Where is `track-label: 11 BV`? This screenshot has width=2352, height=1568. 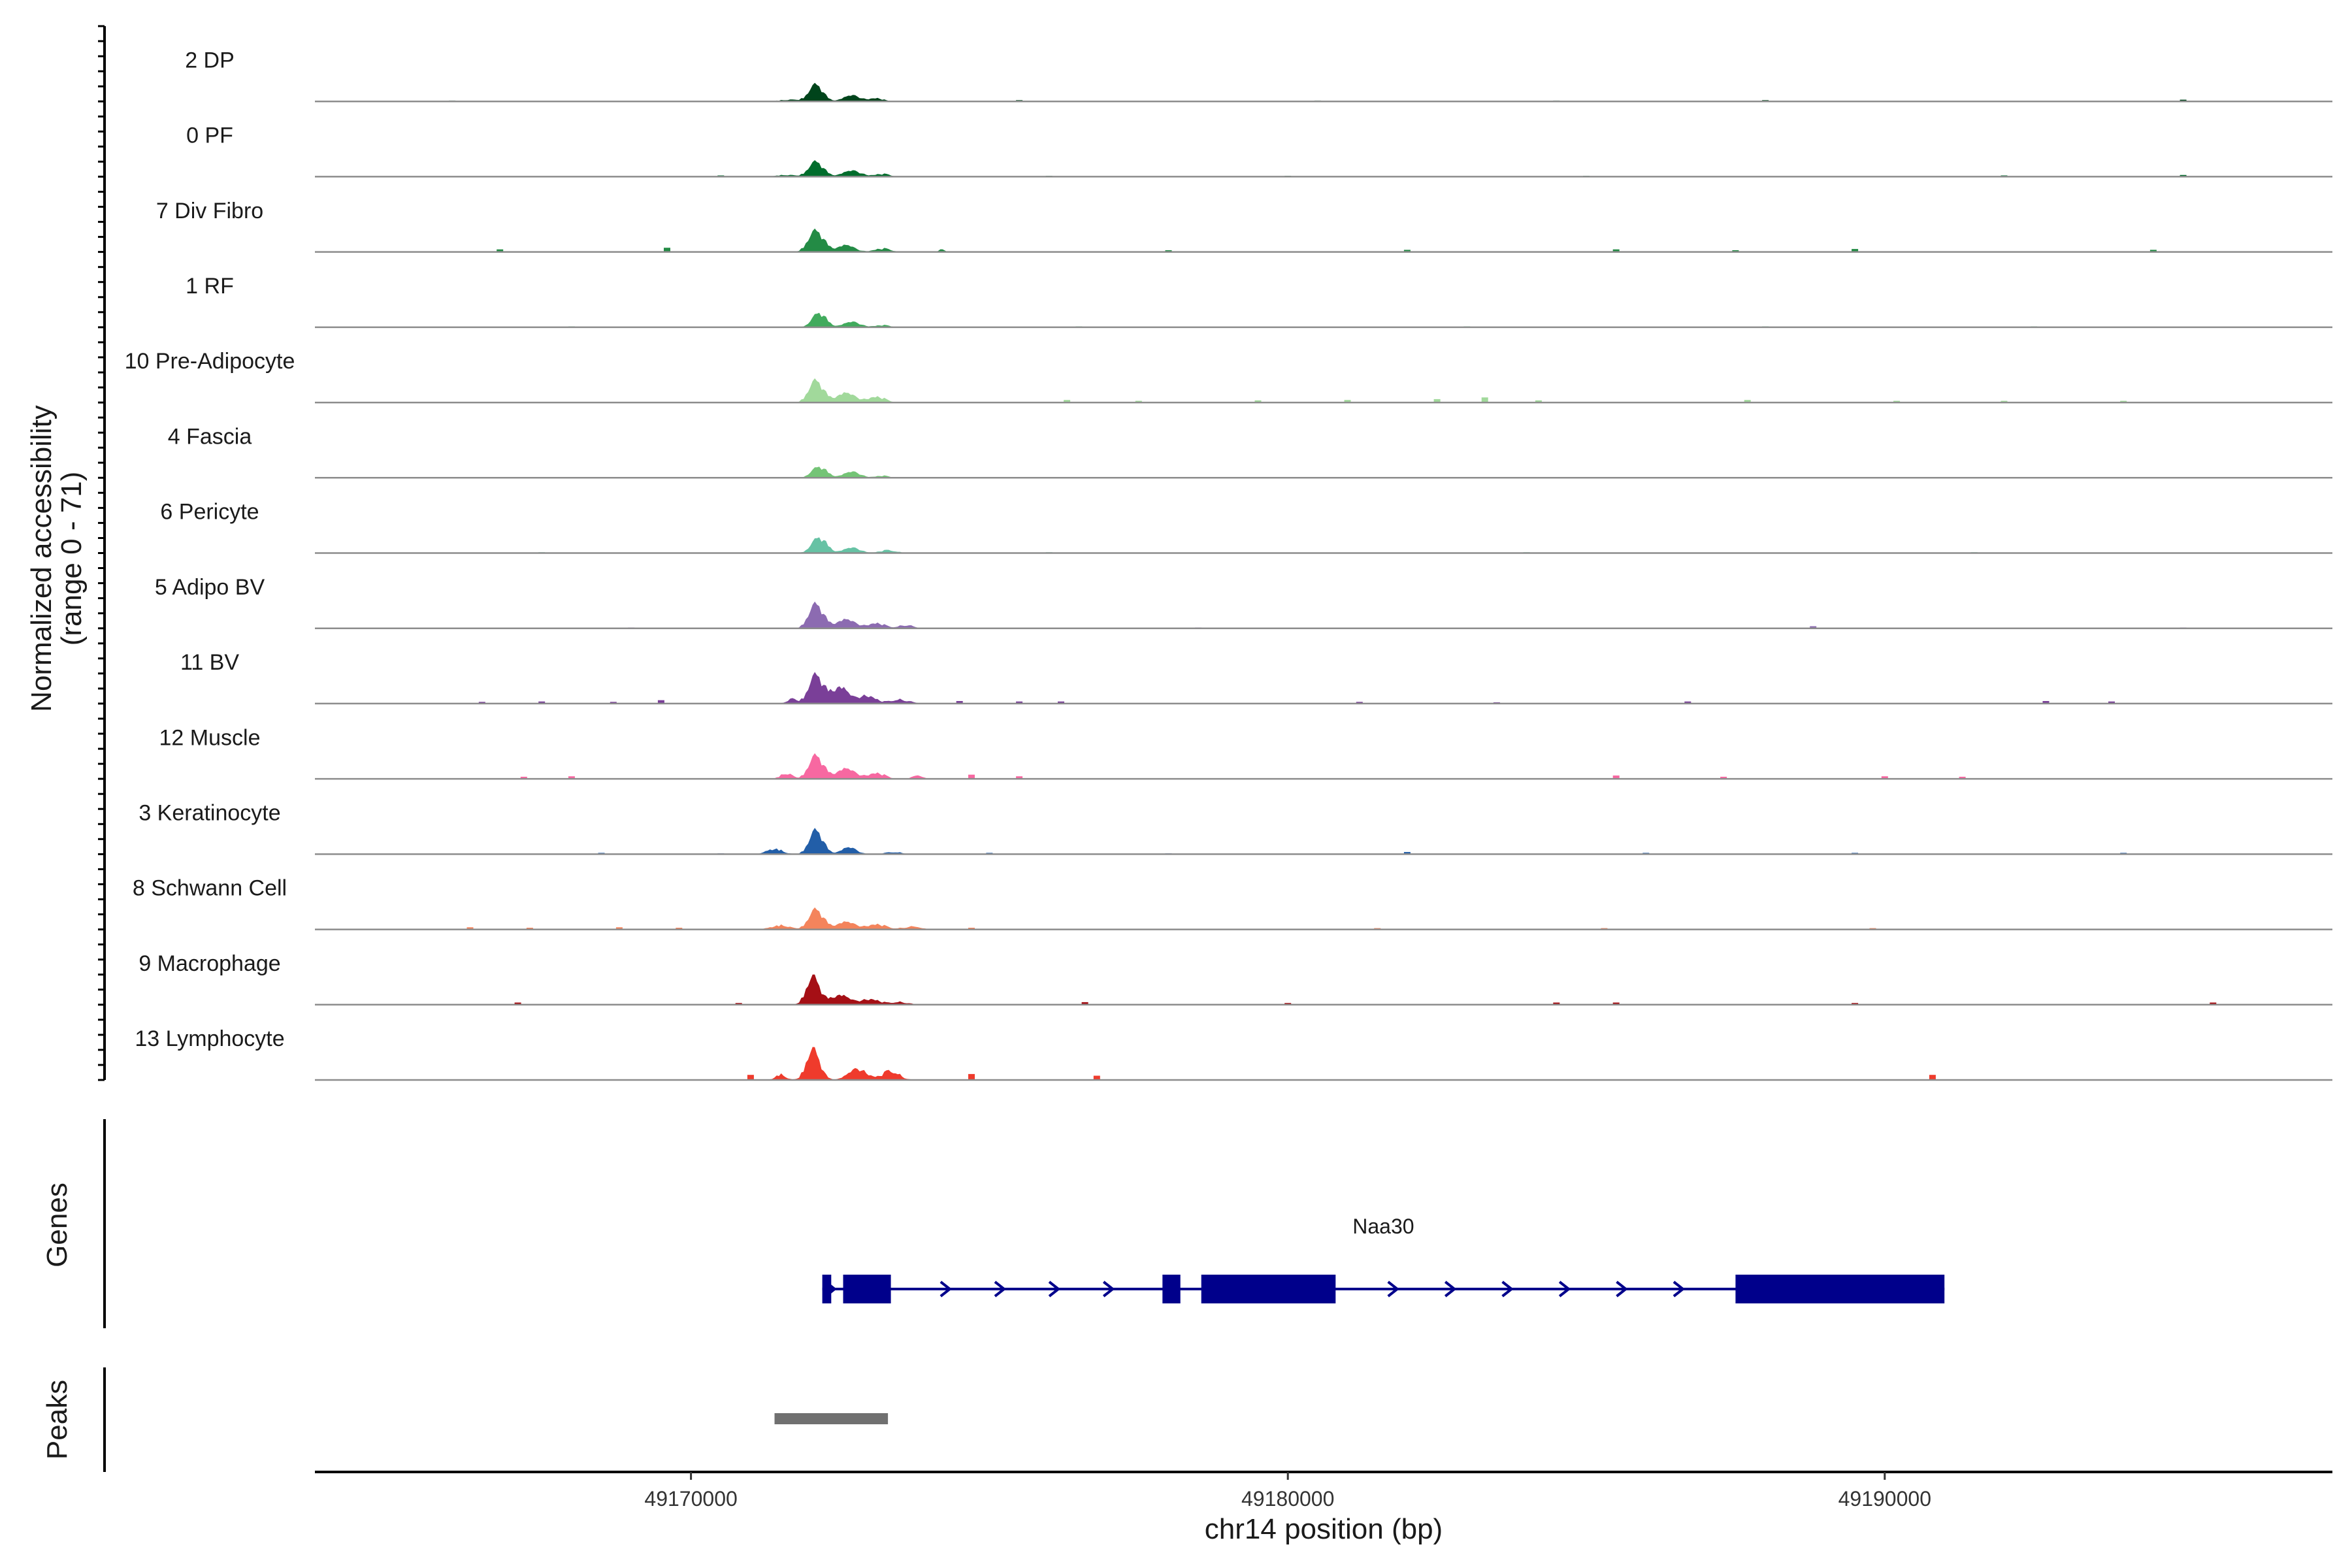 track-label: 11 BV is located at coordinates (209, 662).